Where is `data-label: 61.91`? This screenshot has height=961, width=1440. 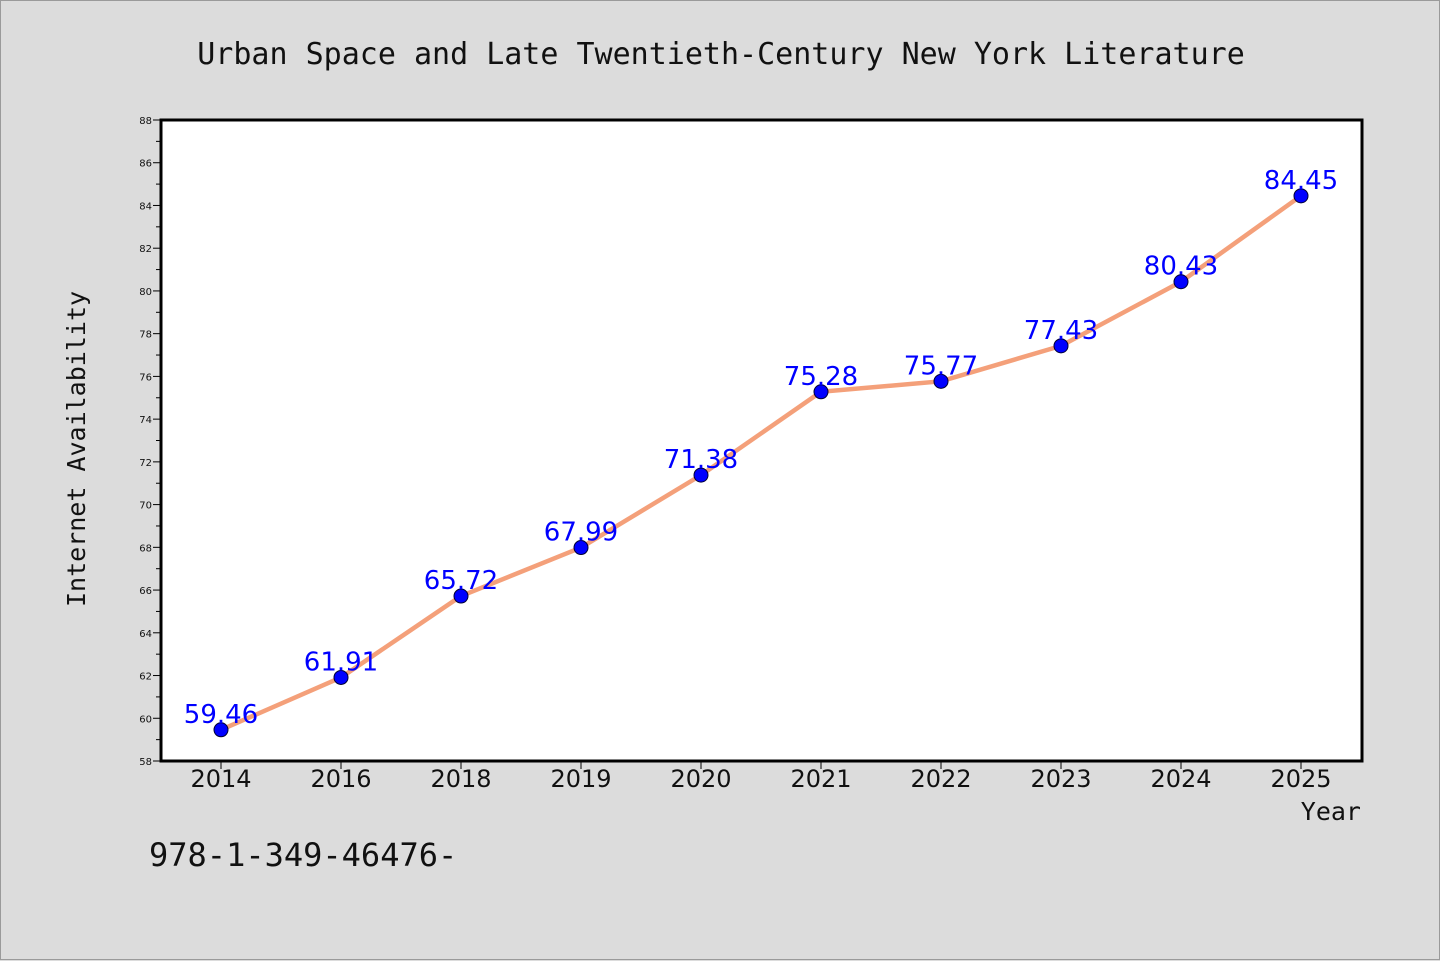 data-label: 61.91 is located at coordinates (341, 662).